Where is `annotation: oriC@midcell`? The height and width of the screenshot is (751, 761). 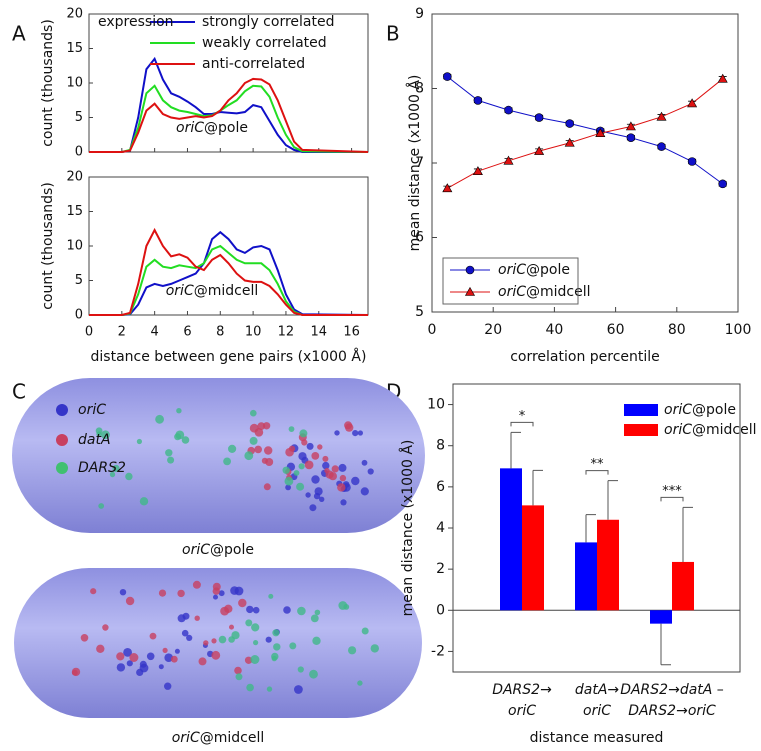
annotation: oriC@midcell is located at coordinates (212, 291).